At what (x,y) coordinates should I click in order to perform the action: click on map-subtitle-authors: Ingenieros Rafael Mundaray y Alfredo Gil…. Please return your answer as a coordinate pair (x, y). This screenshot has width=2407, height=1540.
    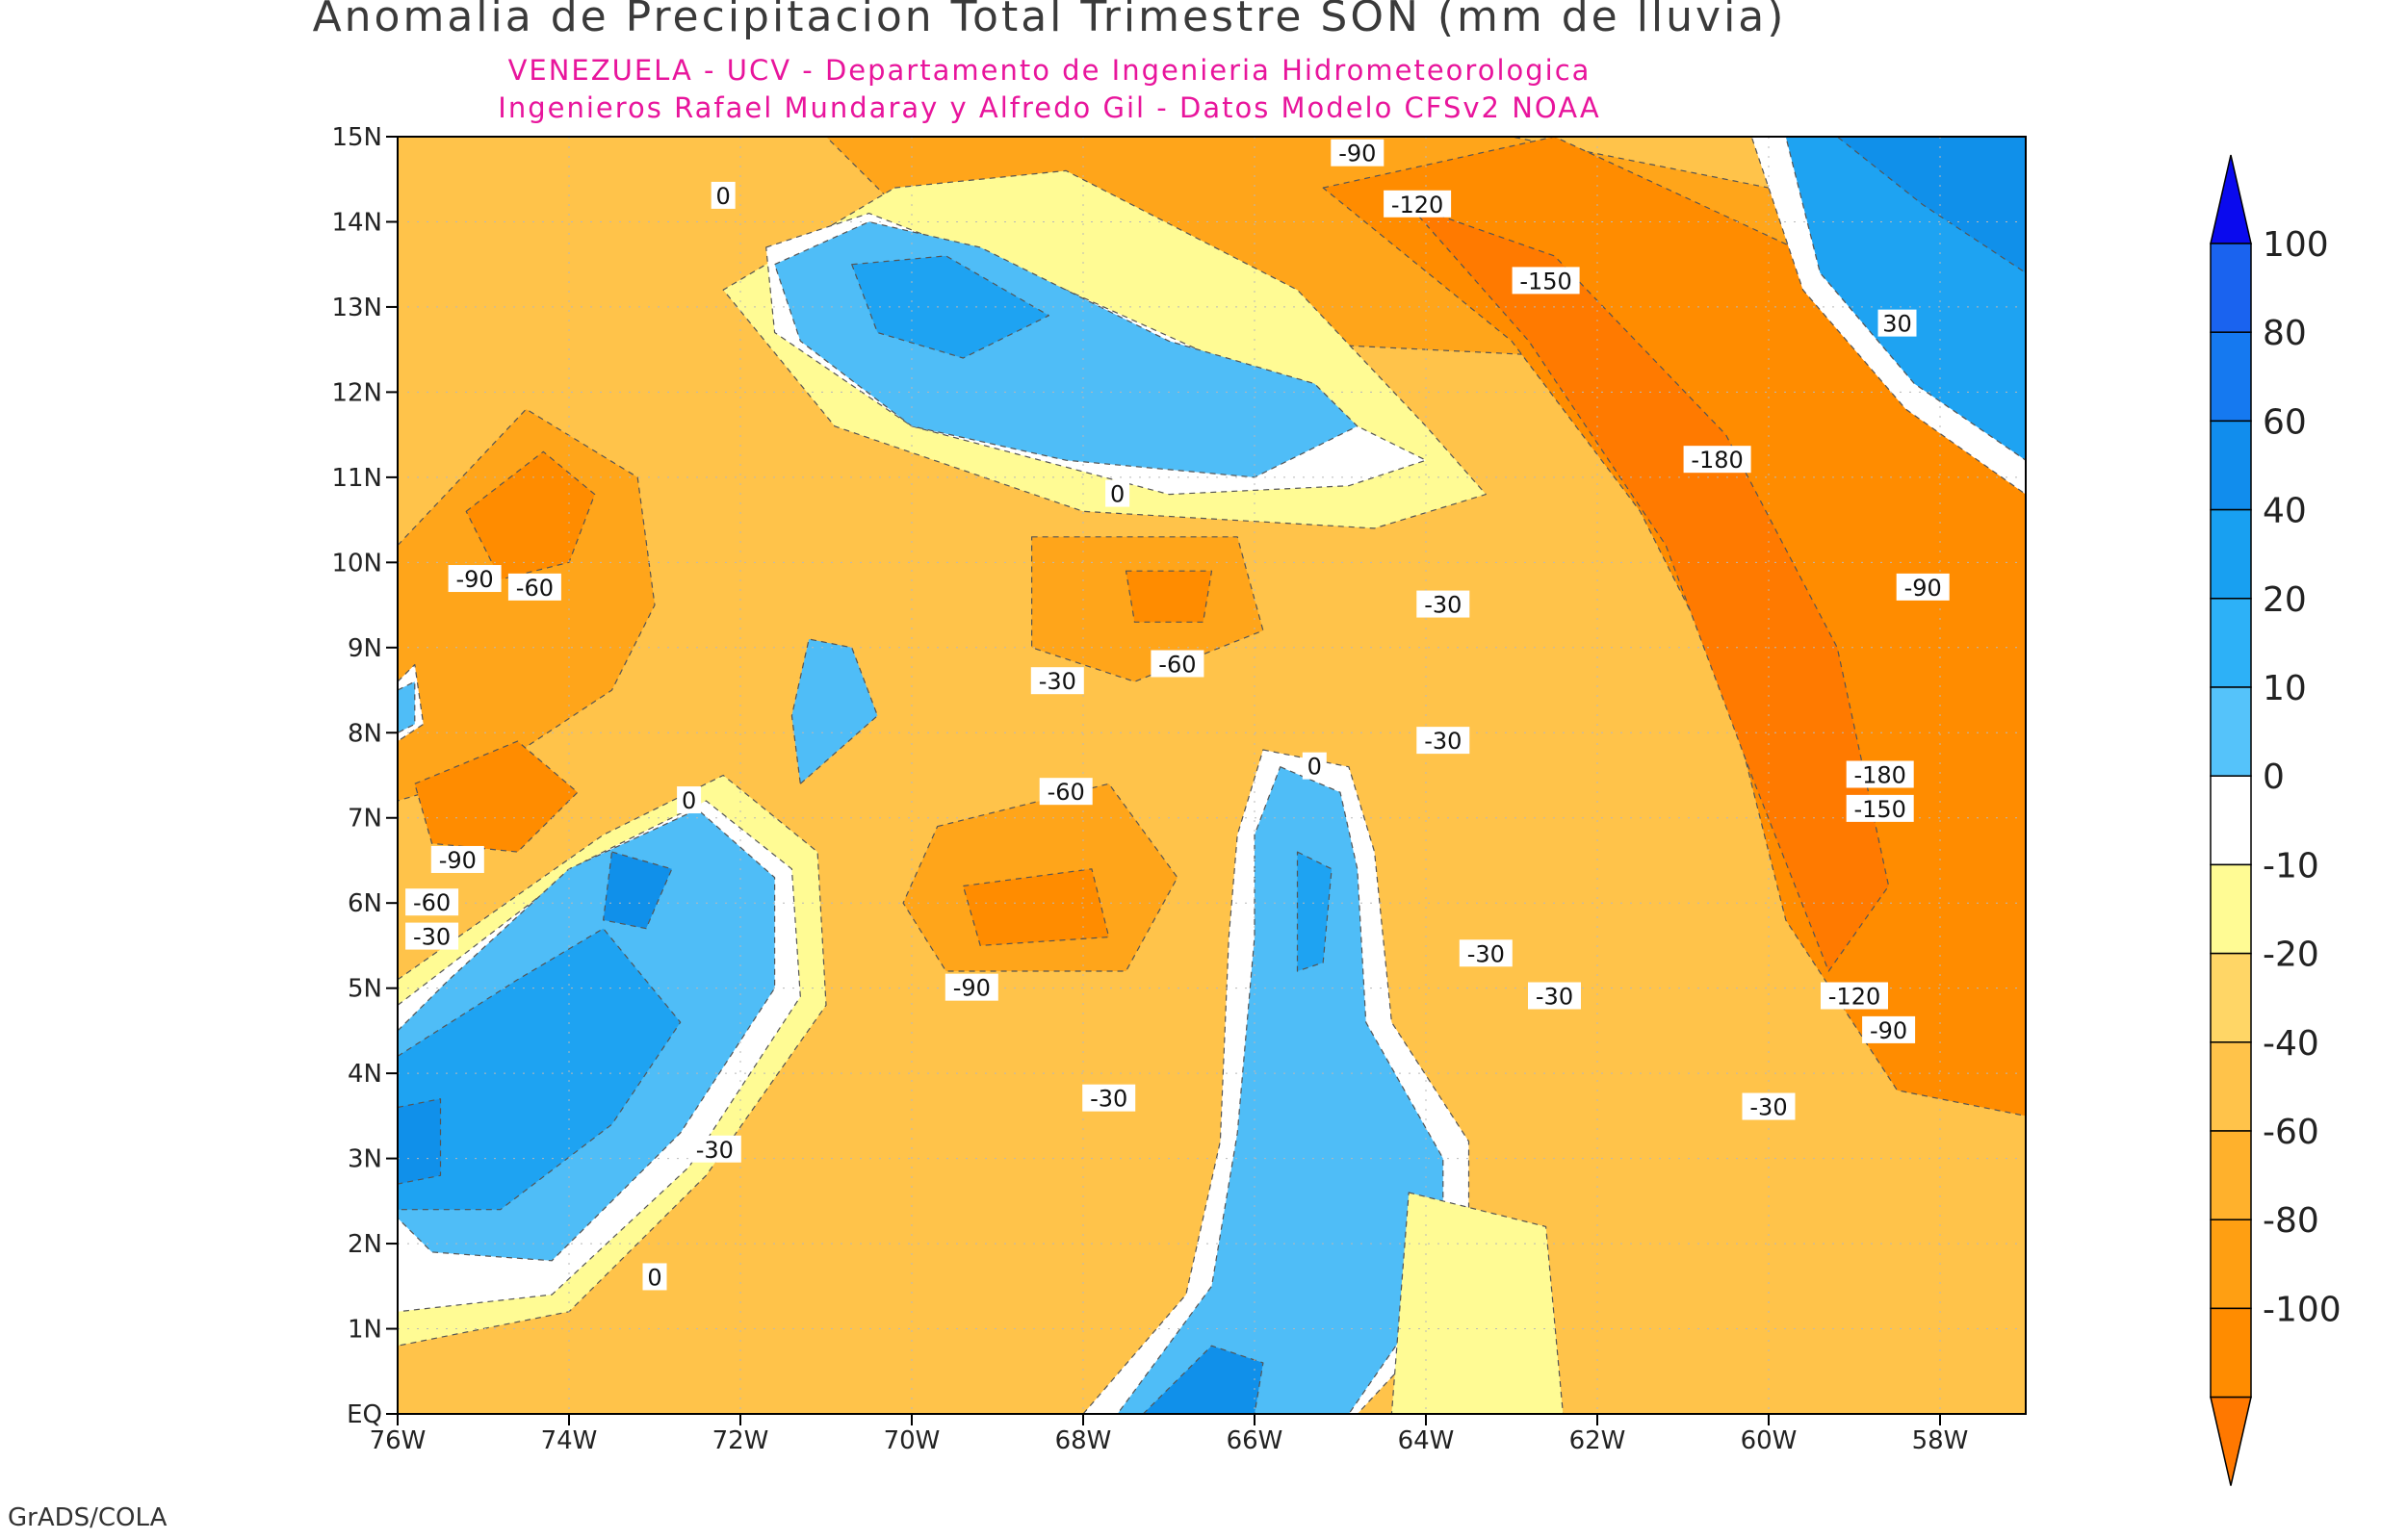
    Looking at the image, I should click on (1049, 107).